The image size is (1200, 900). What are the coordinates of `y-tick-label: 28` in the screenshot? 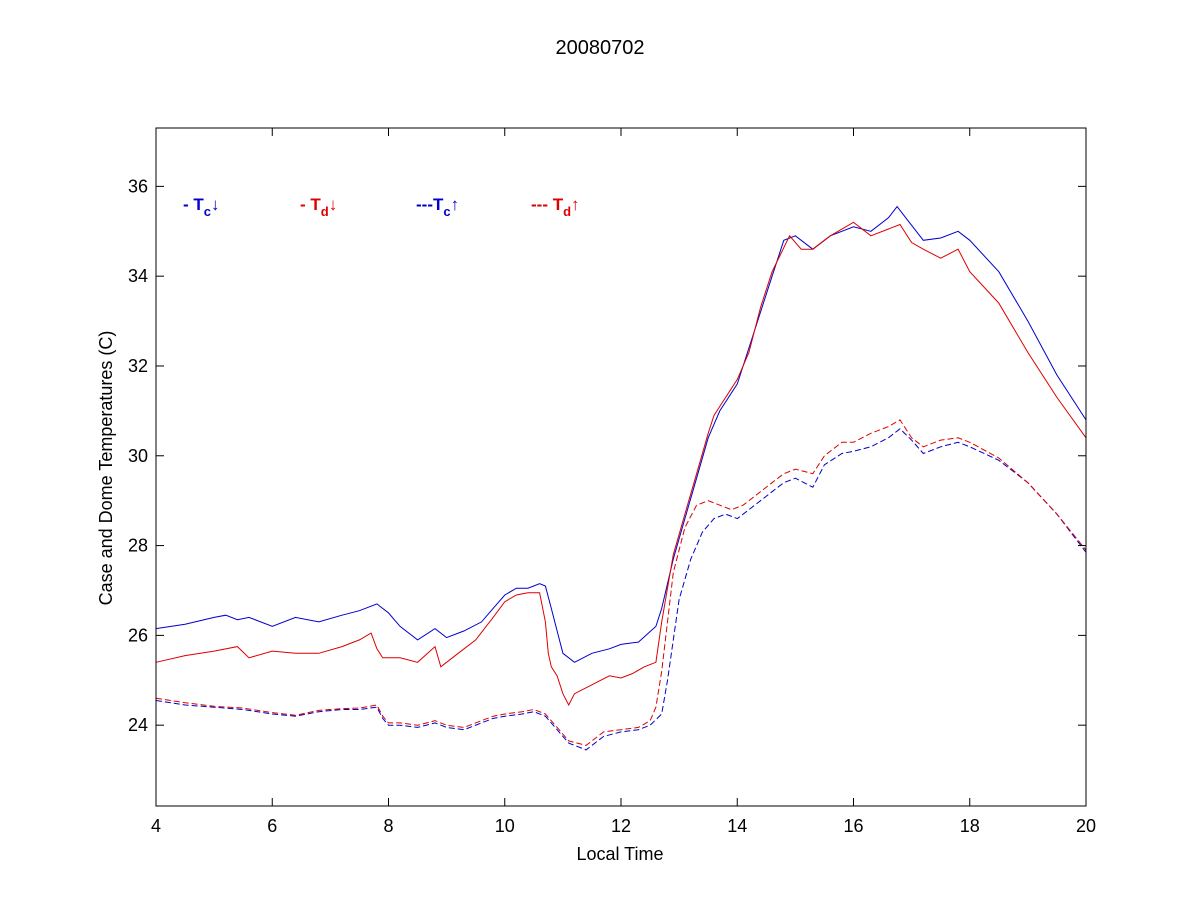 It's located at (138, 546).